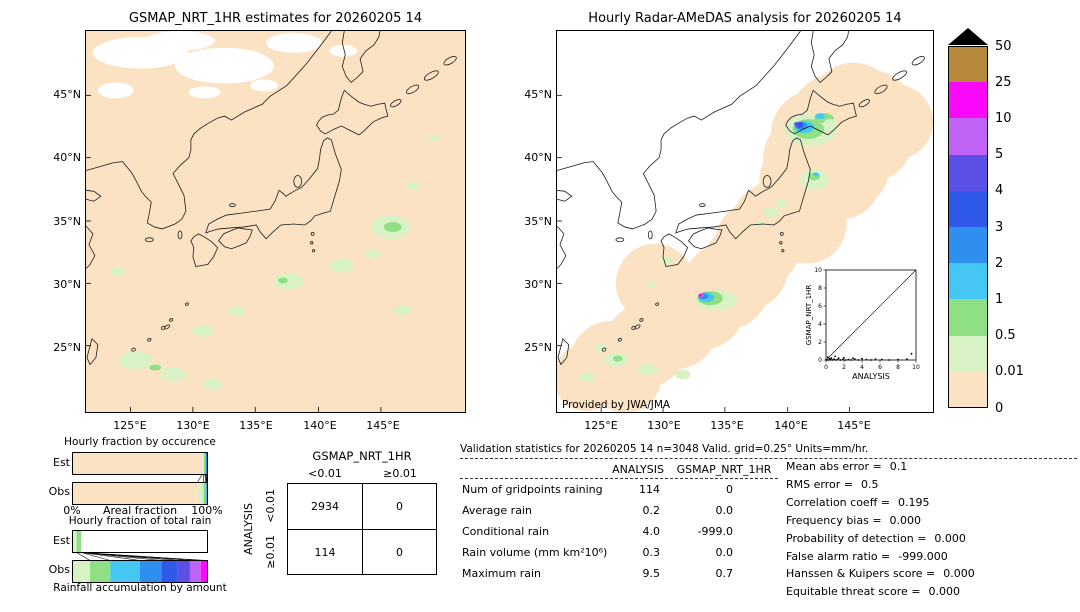 The height and width of the screenshot is (612, 1080). Describe the element at coordinates (67, 94) in the screenshot. I see `lat-tick-label: 45°N` at that location.